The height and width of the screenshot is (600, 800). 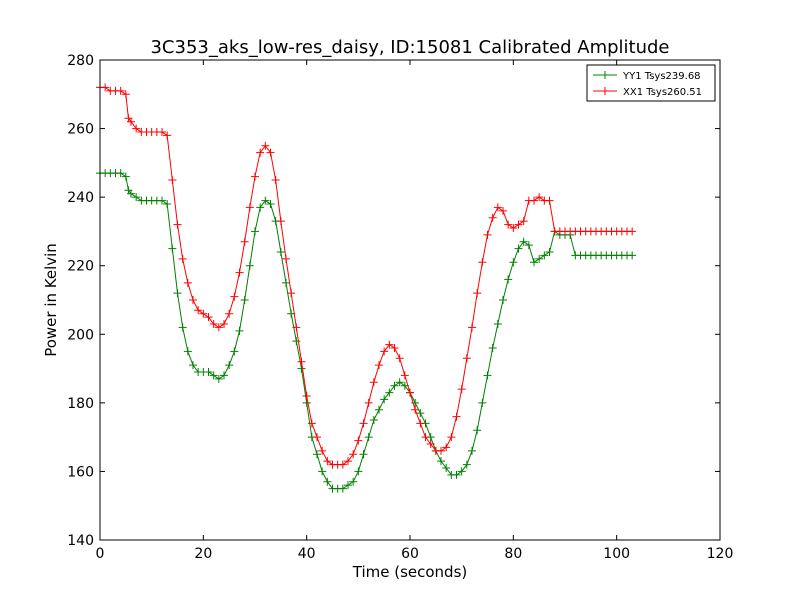 What do you see at coordinates (80, 61) in the screenshot?
I see `y-tick-label: 280` at bounding box center [80, 61].